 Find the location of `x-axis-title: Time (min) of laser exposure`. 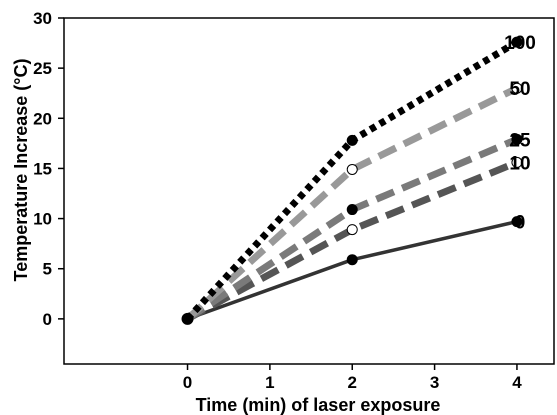

x-axis-title: Time (min) of laser exposure is located at coordinates (318, 405).